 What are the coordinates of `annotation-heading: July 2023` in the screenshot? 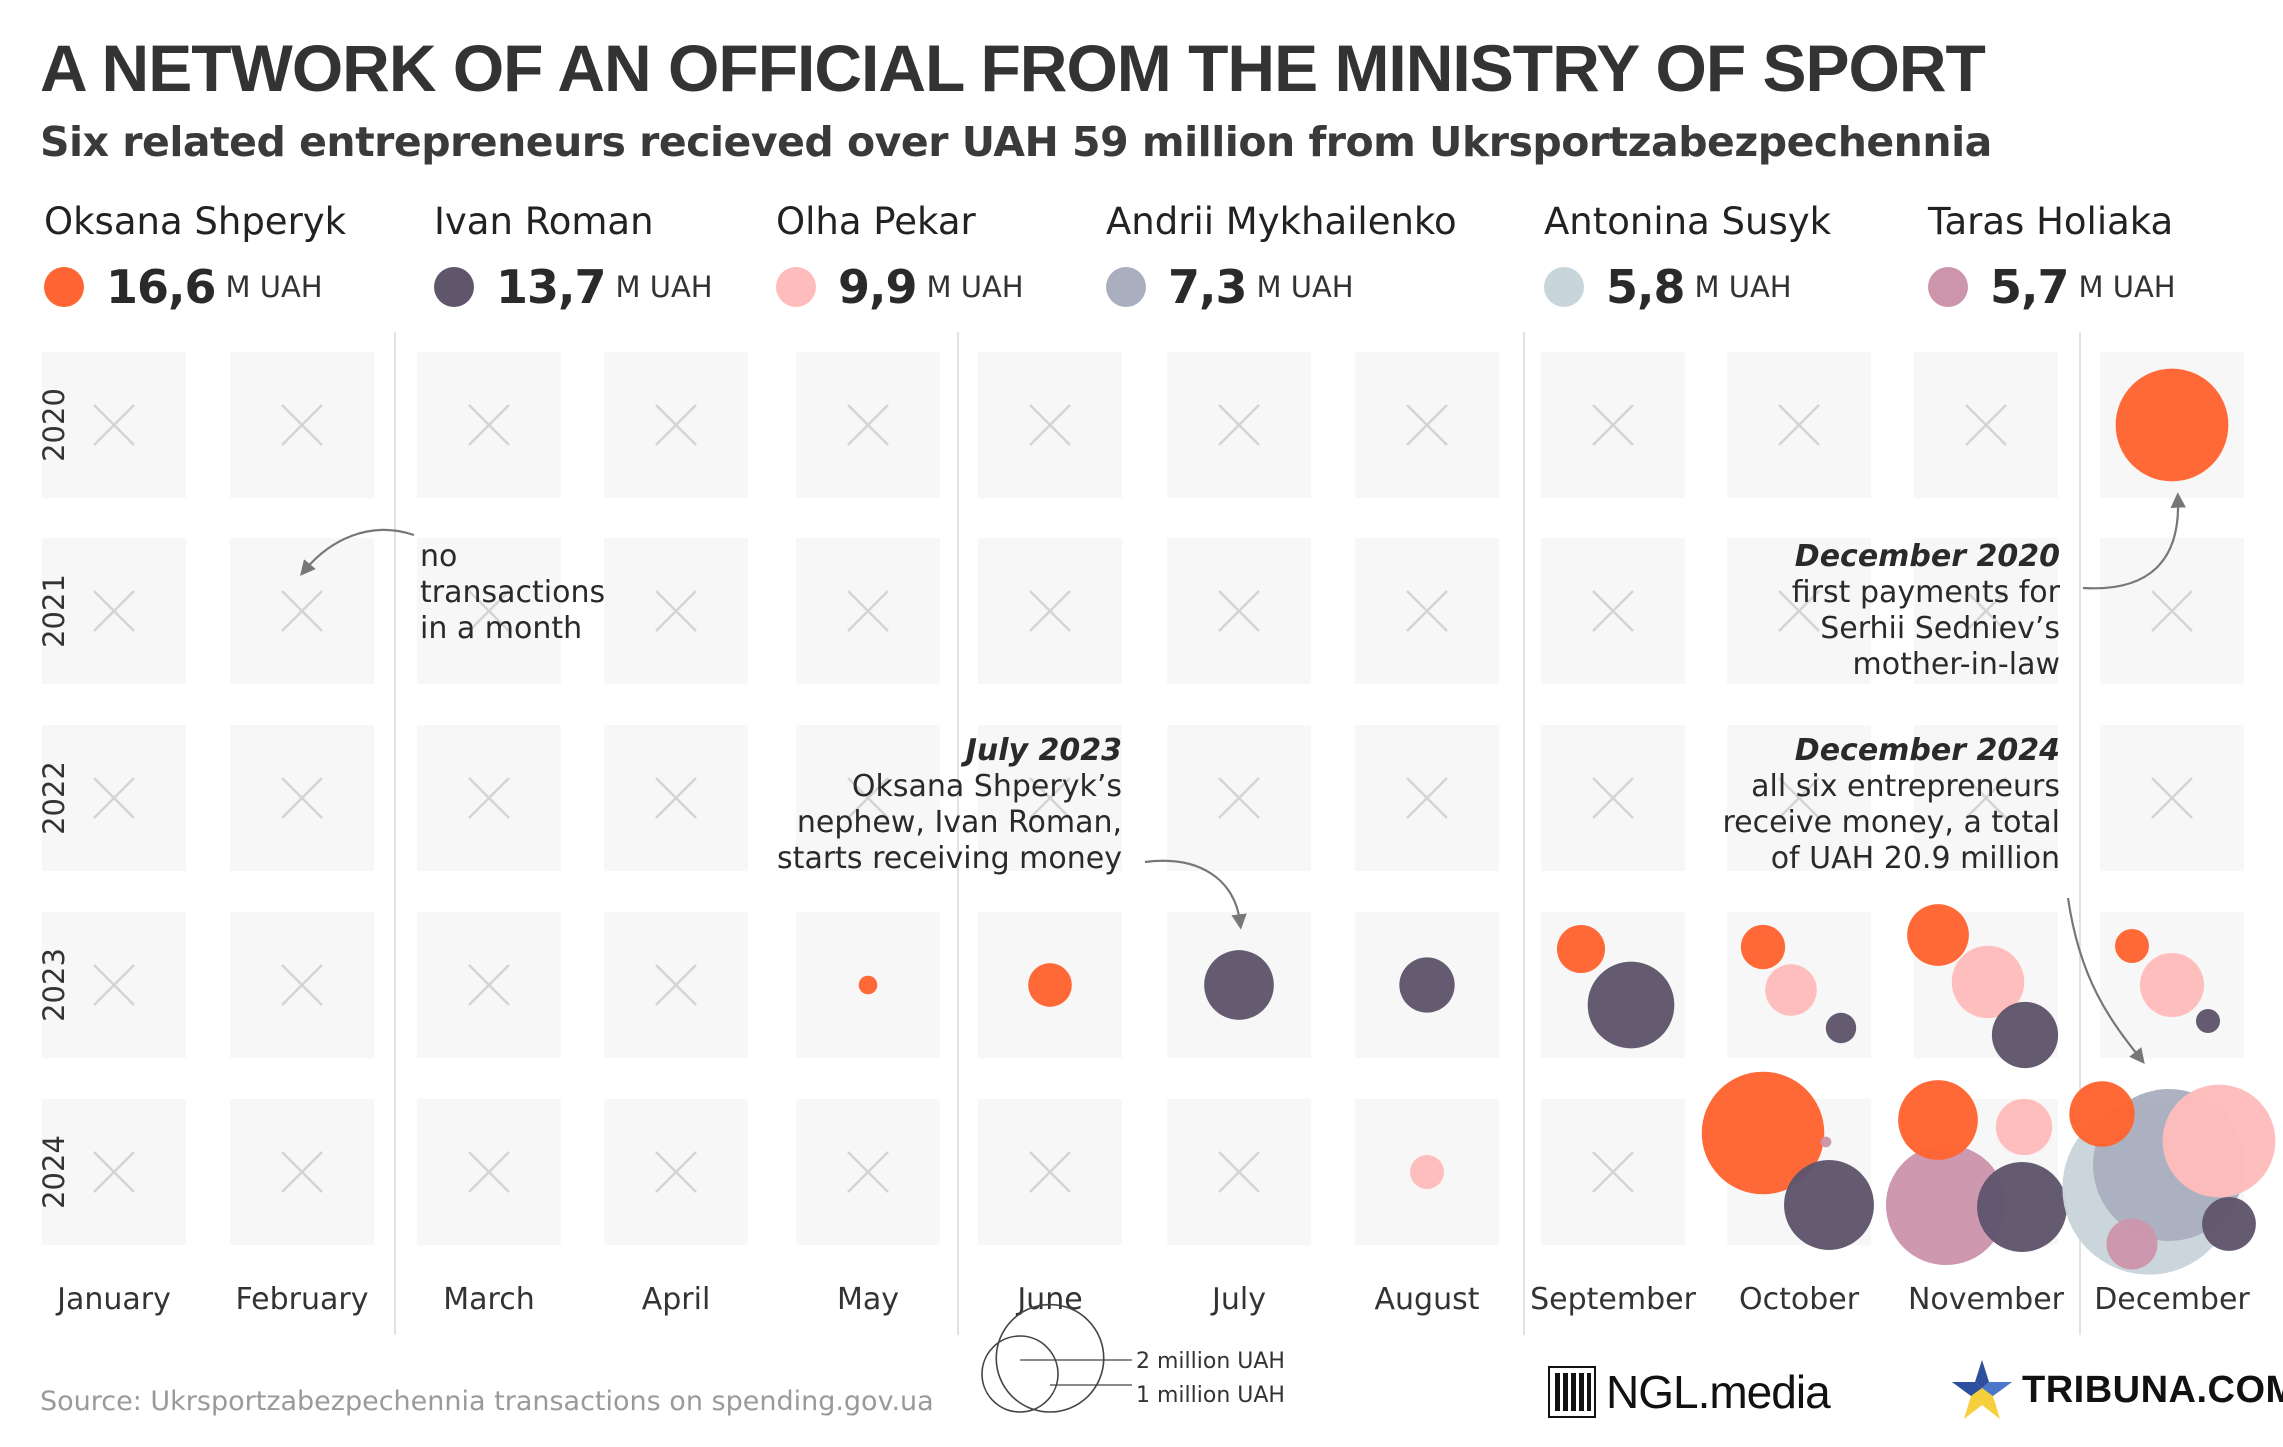 It's located at (1041, 750).